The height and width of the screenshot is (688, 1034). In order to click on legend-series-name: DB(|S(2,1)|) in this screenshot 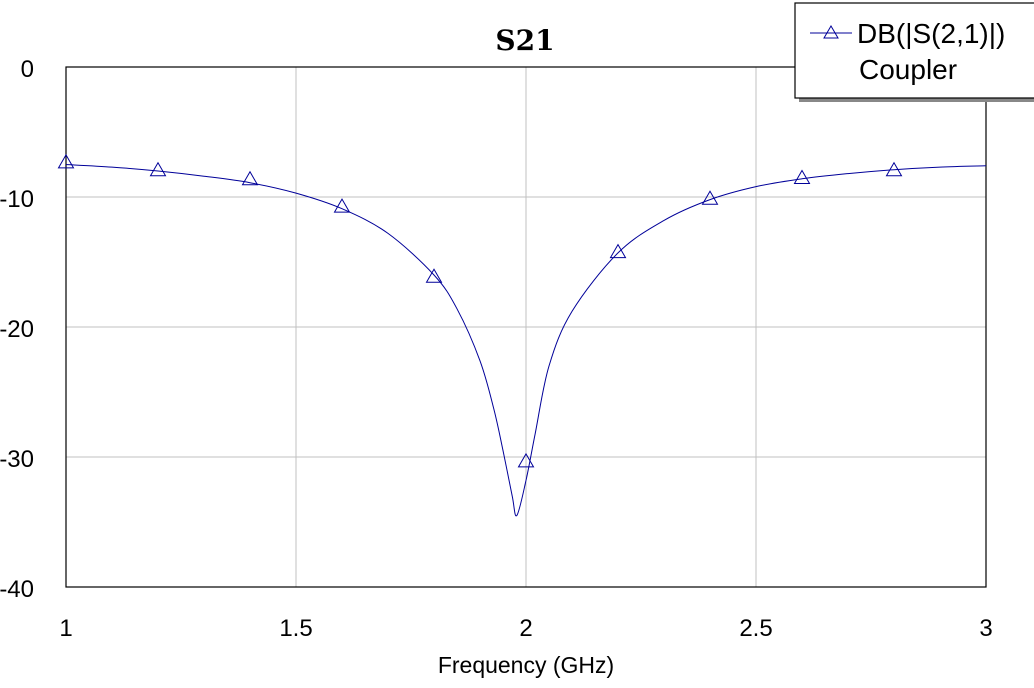, I will do `click(931, 33)`.